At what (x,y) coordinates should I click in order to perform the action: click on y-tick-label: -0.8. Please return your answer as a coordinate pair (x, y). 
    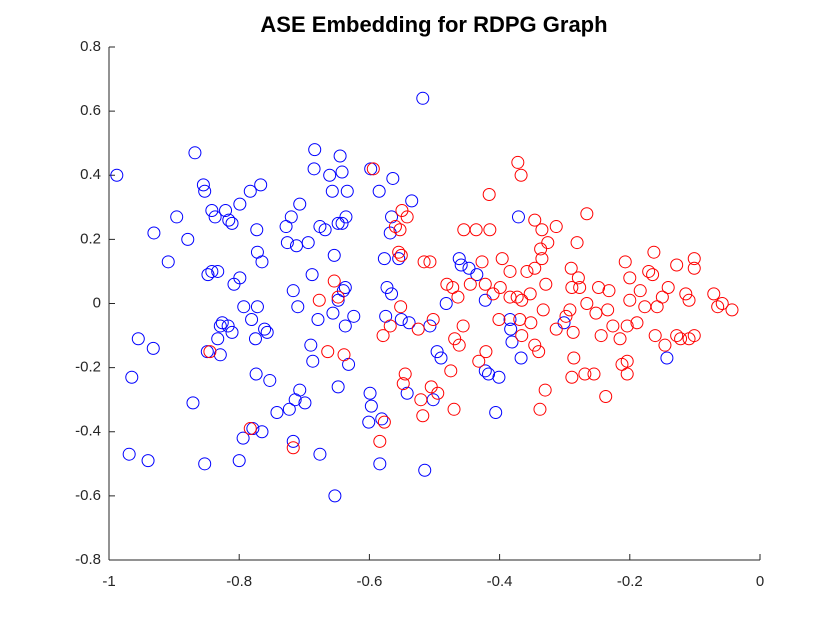
    Looking at the image, I should click on (88, 559).